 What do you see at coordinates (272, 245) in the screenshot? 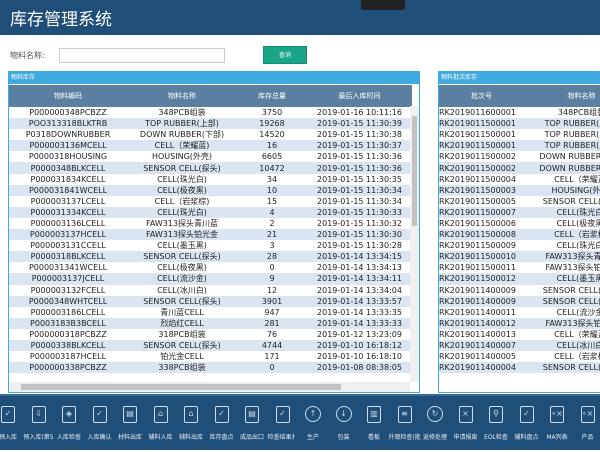
I see `table-cell: 3` at bounding box center [272, 245].